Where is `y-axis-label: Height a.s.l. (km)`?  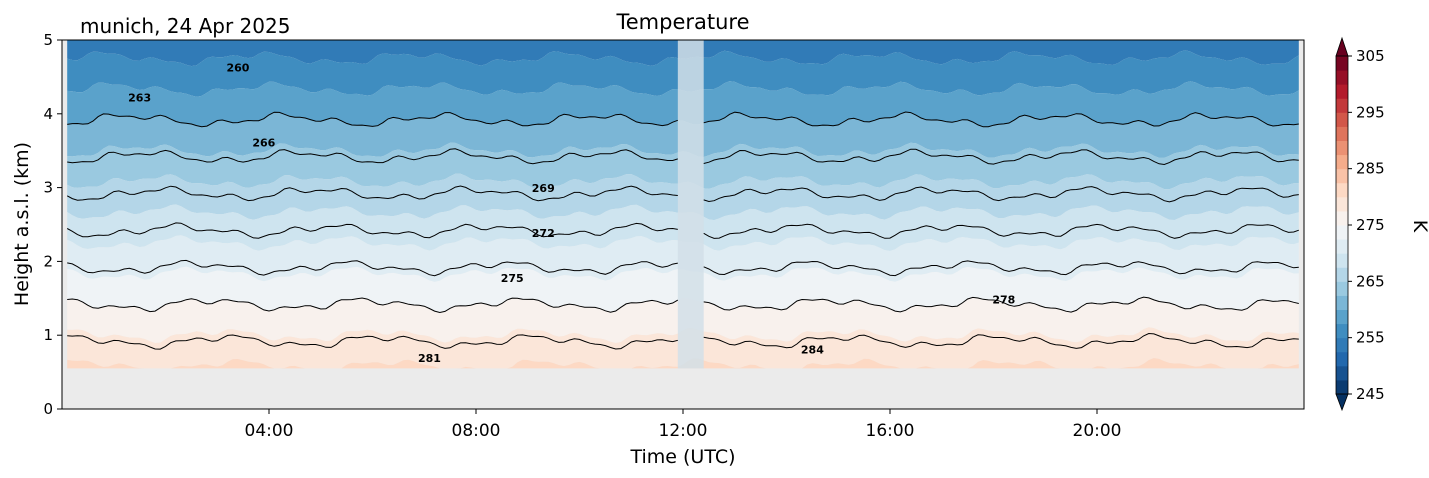
y-axis-label: Height a.s.l. (km) is located at coordinates (22, 224).